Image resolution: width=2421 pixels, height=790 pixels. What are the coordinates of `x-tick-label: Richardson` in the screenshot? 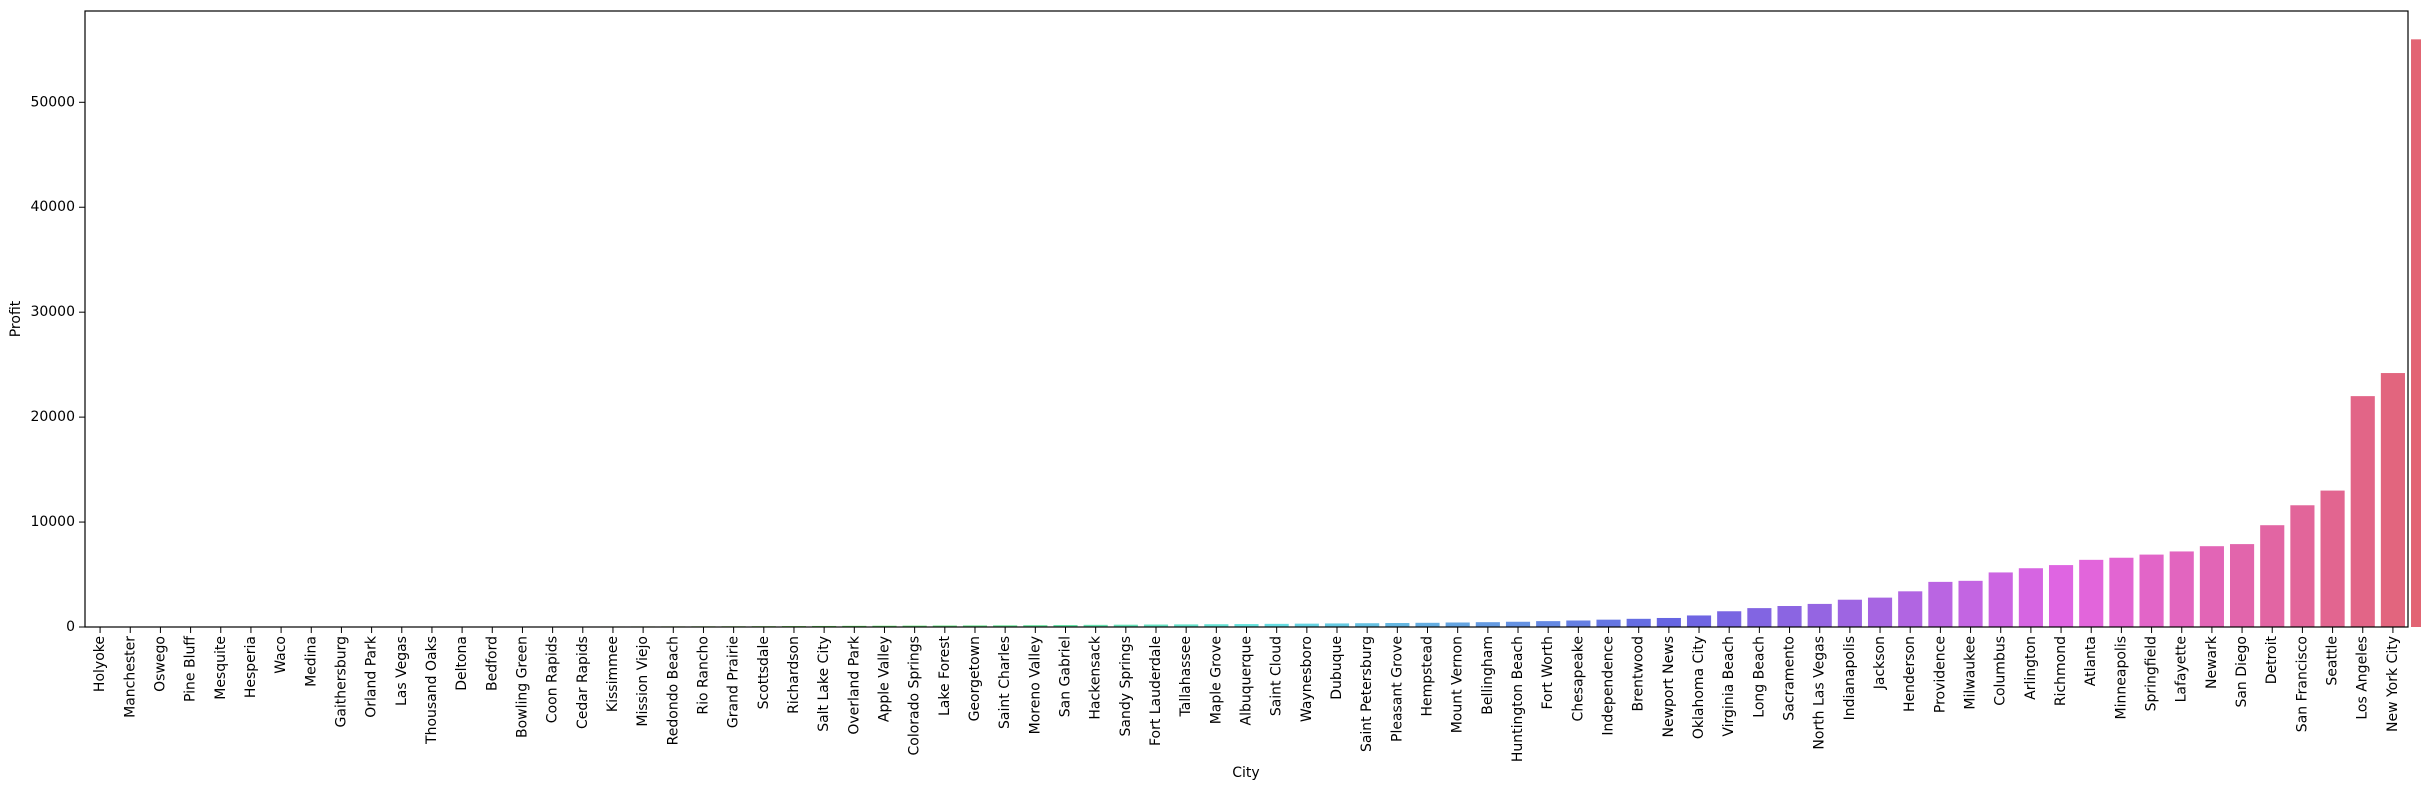 It's located at (794, 675).